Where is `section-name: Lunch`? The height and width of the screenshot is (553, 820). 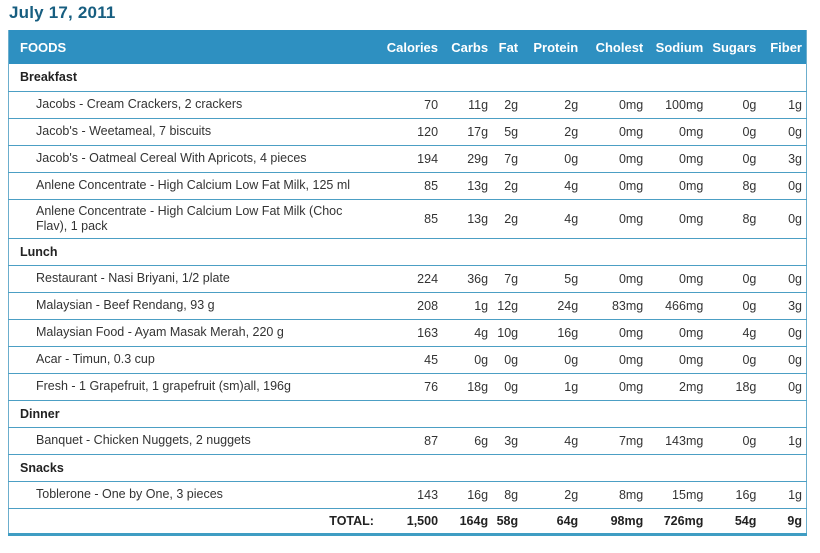 section-name: Lunch is located at coordinates (407, 252).